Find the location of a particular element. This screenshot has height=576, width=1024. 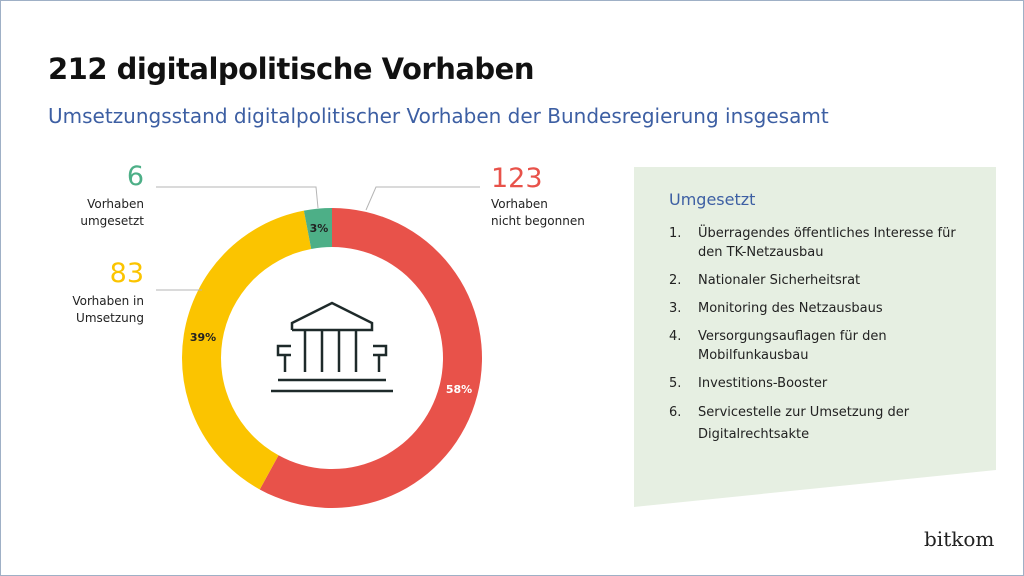

slice-implemented is located at coordinates (317, 228).